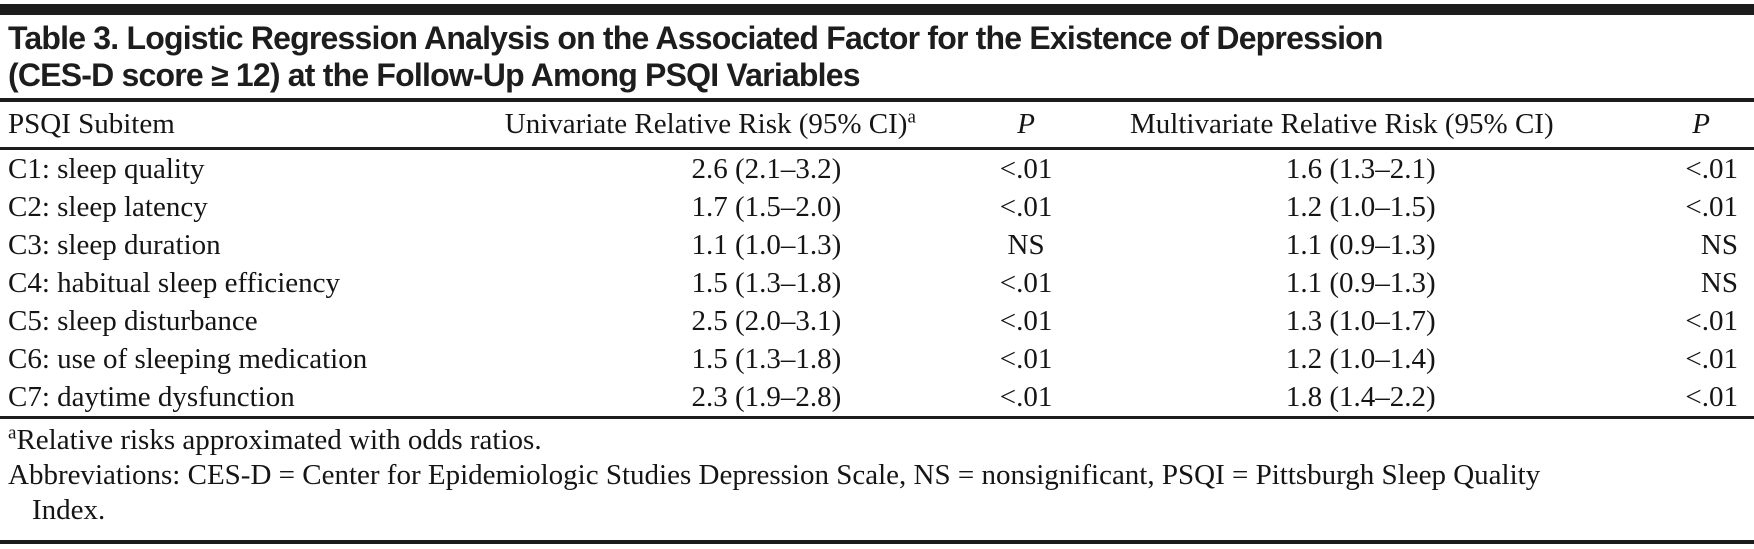 This screenshot has height=549, width=1754. I want to click on header-univariate-rr: Univariate Relative Risk (95% CI)a, so click(710, 126).